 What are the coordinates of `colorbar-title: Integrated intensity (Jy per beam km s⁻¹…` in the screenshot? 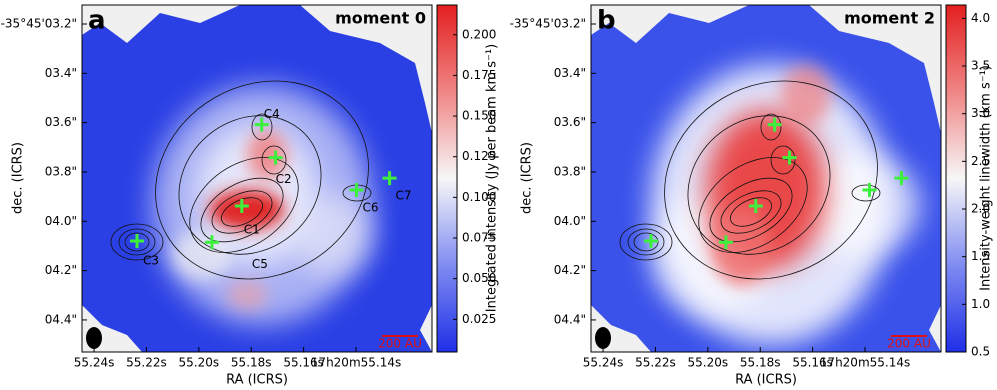 It's located at (492, 178).